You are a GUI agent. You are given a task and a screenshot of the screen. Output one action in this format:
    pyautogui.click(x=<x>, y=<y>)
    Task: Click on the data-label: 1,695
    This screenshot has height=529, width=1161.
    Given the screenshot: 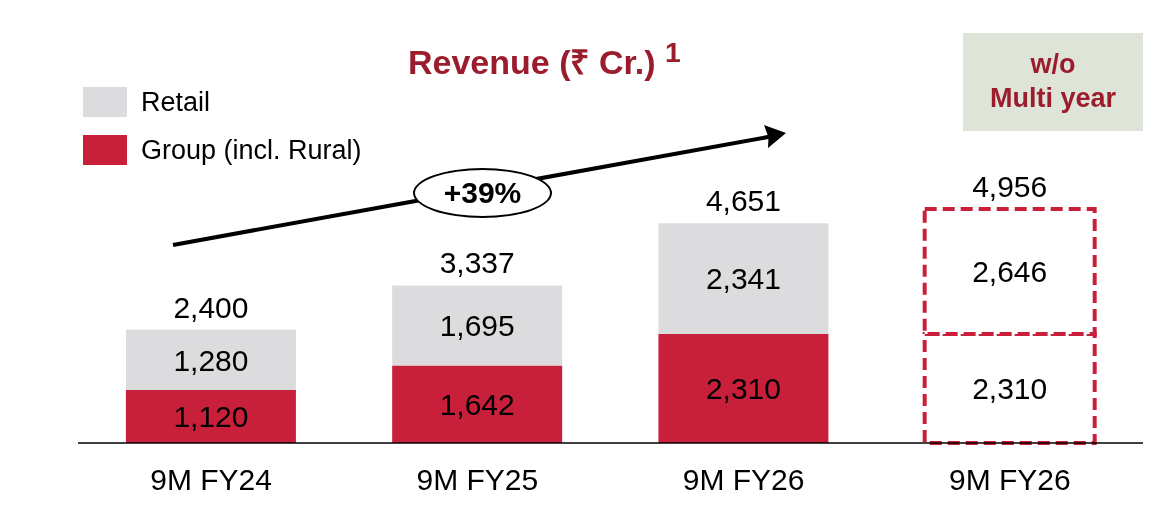 What is the action you would take?
    pyautogui.click(x=477, y=326)
    